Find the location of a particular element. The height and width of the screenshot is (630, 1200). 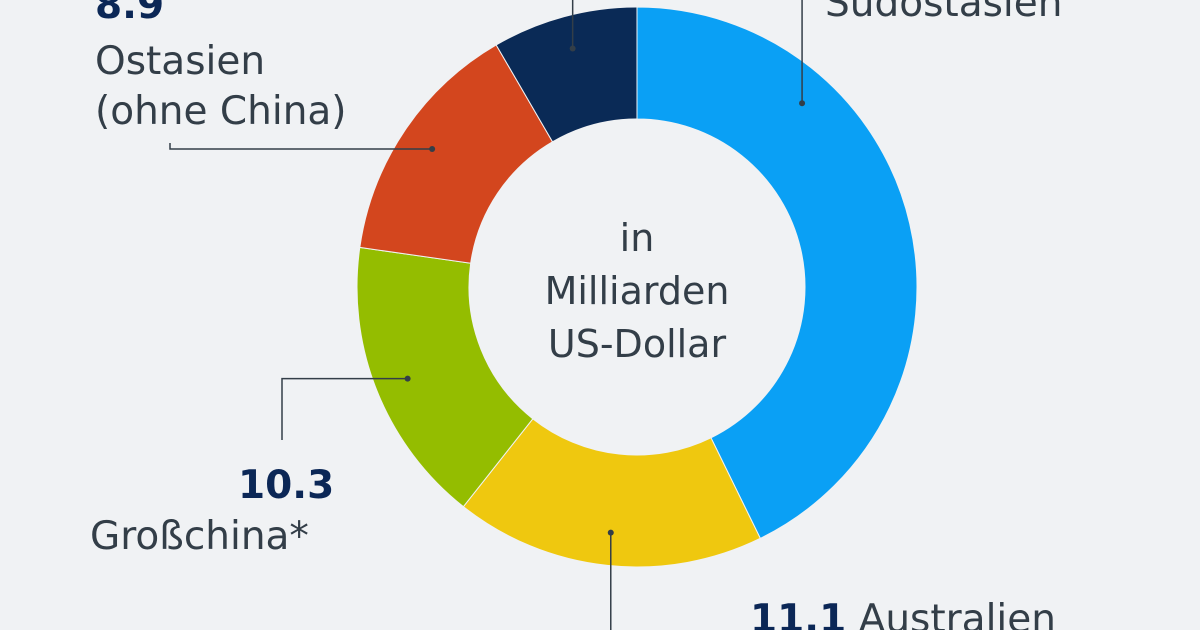

category-label: Großchina* is located at coordinates (199, 536).